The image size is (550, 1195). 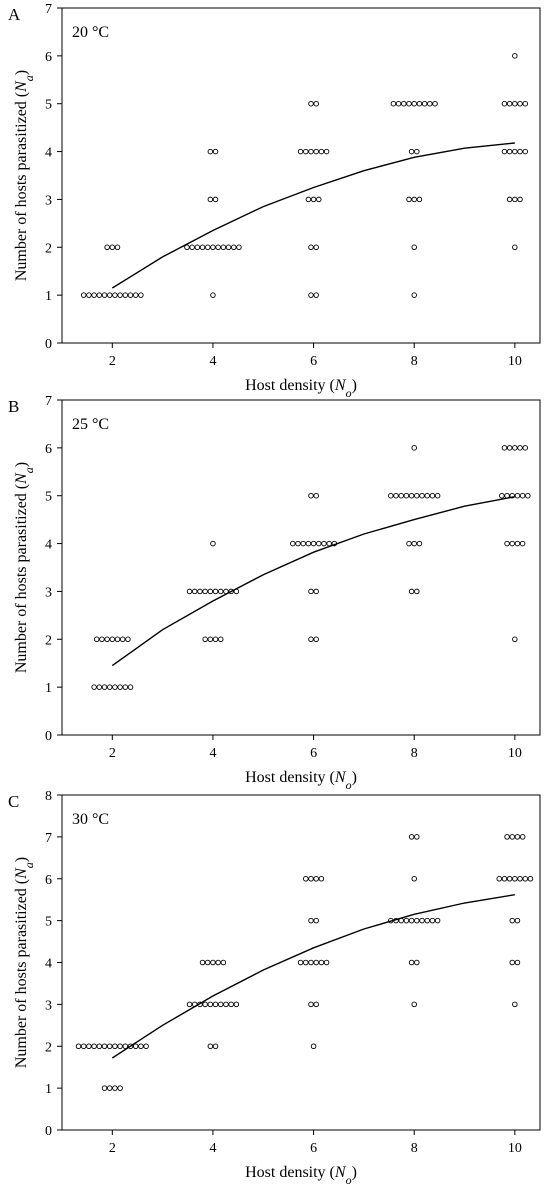 I want to click on y-tick-label: 6, so click(x=48, y=880).